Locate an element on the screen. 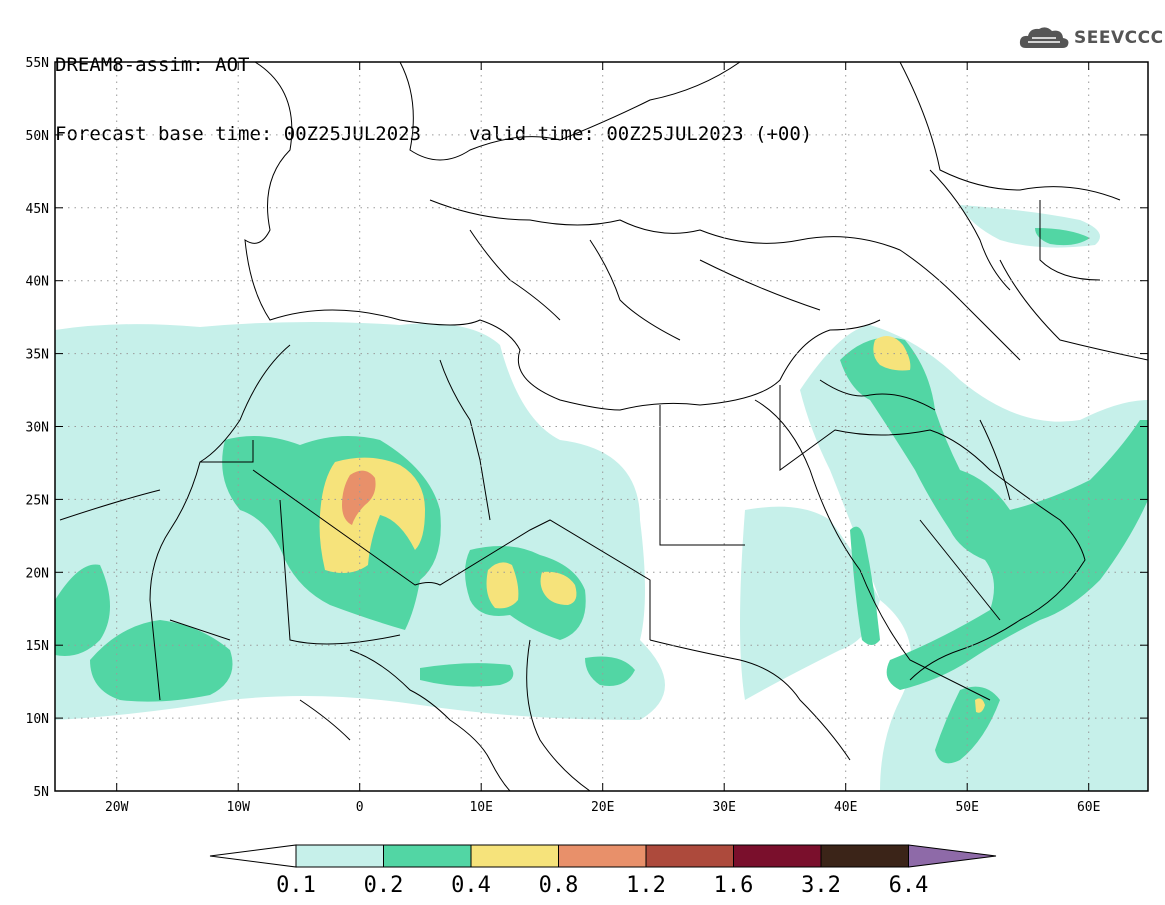 The height and width of the screenshot is (905, 1165). colorbar: 0.1 0.2 0.4 0.8 1.2 1.6 3.2 6.4 is located at coordinates (603, 871).